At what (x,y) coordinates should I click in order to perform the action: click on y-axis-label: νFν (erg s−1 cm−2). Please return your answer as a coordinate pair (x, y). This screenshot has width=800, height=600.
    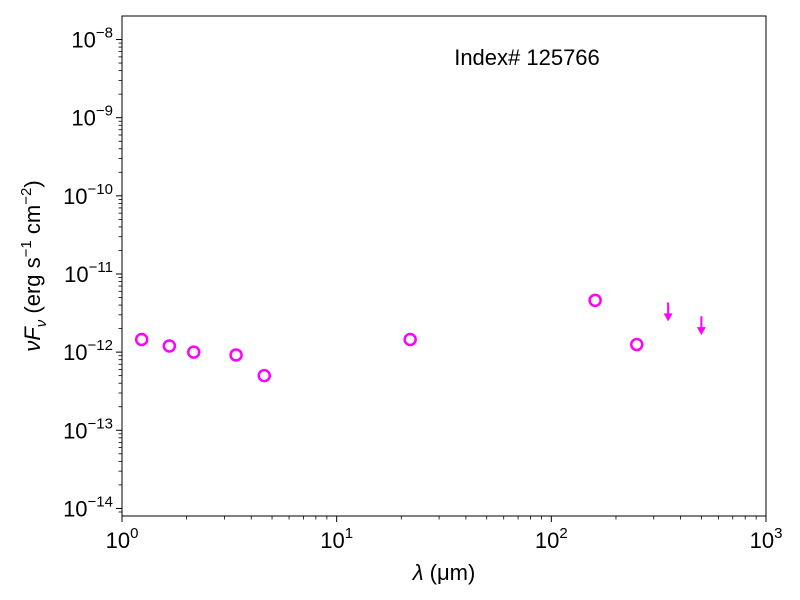
    Looking at the image, I should click on (34, 265).